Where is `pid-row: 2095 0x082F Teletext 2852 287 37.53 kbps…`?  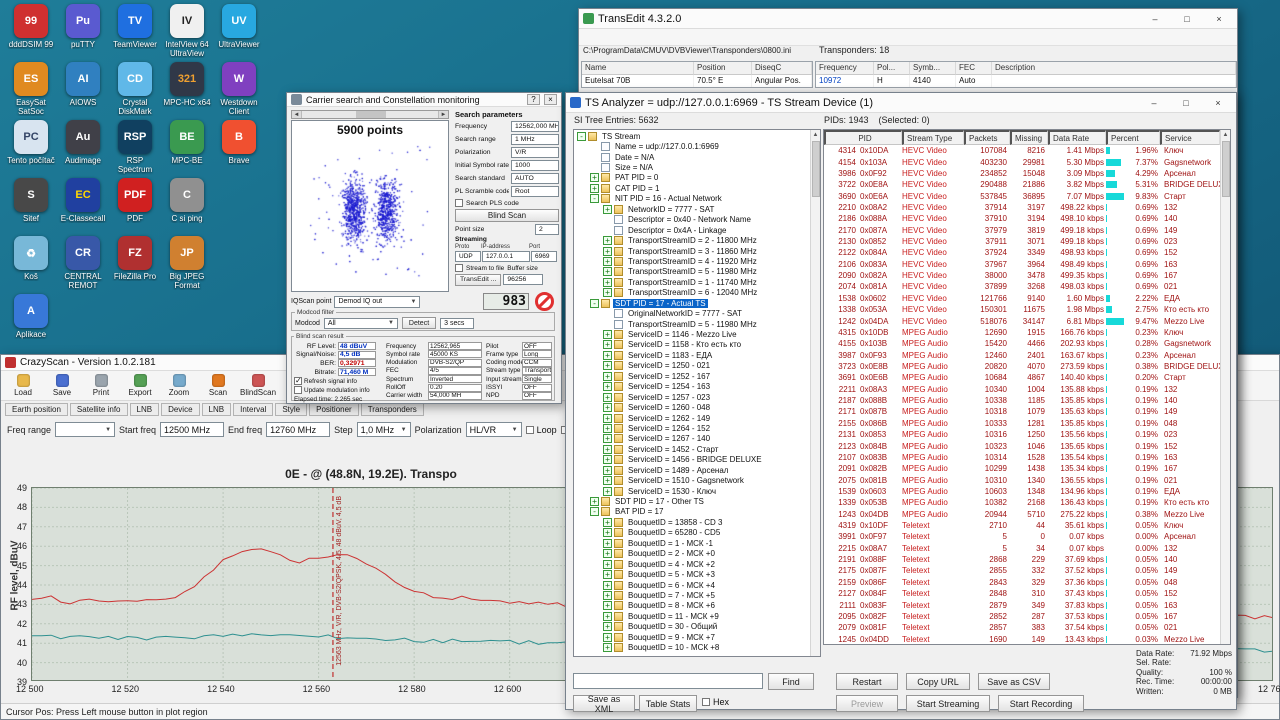
pid-row: 2095 0x082F Teletext 2852 287 37.53 kbps… is located at coordinates (1008, 616).